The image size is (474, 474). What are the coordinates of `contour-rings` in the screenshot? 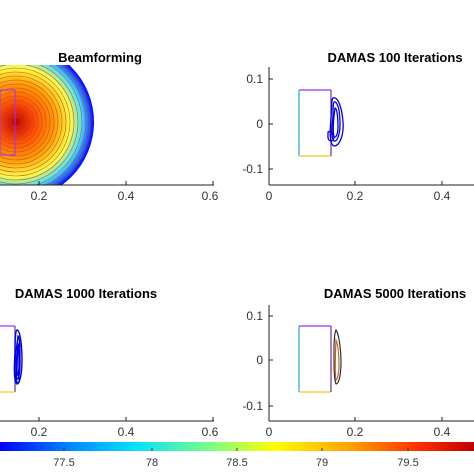 It's located at (45, 125).